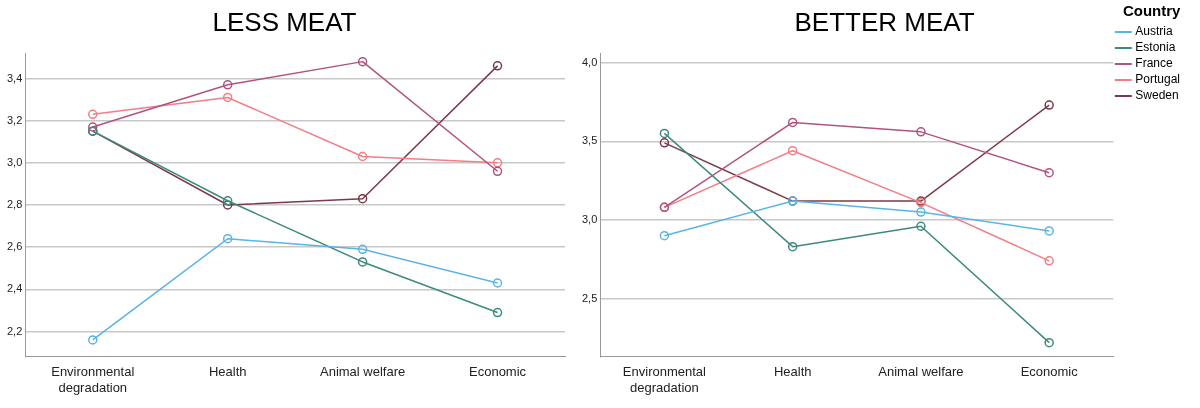 The height and width of the screenshot is (408, 1200). I want to click on legend-label: Portugal, so click(1158, 79).